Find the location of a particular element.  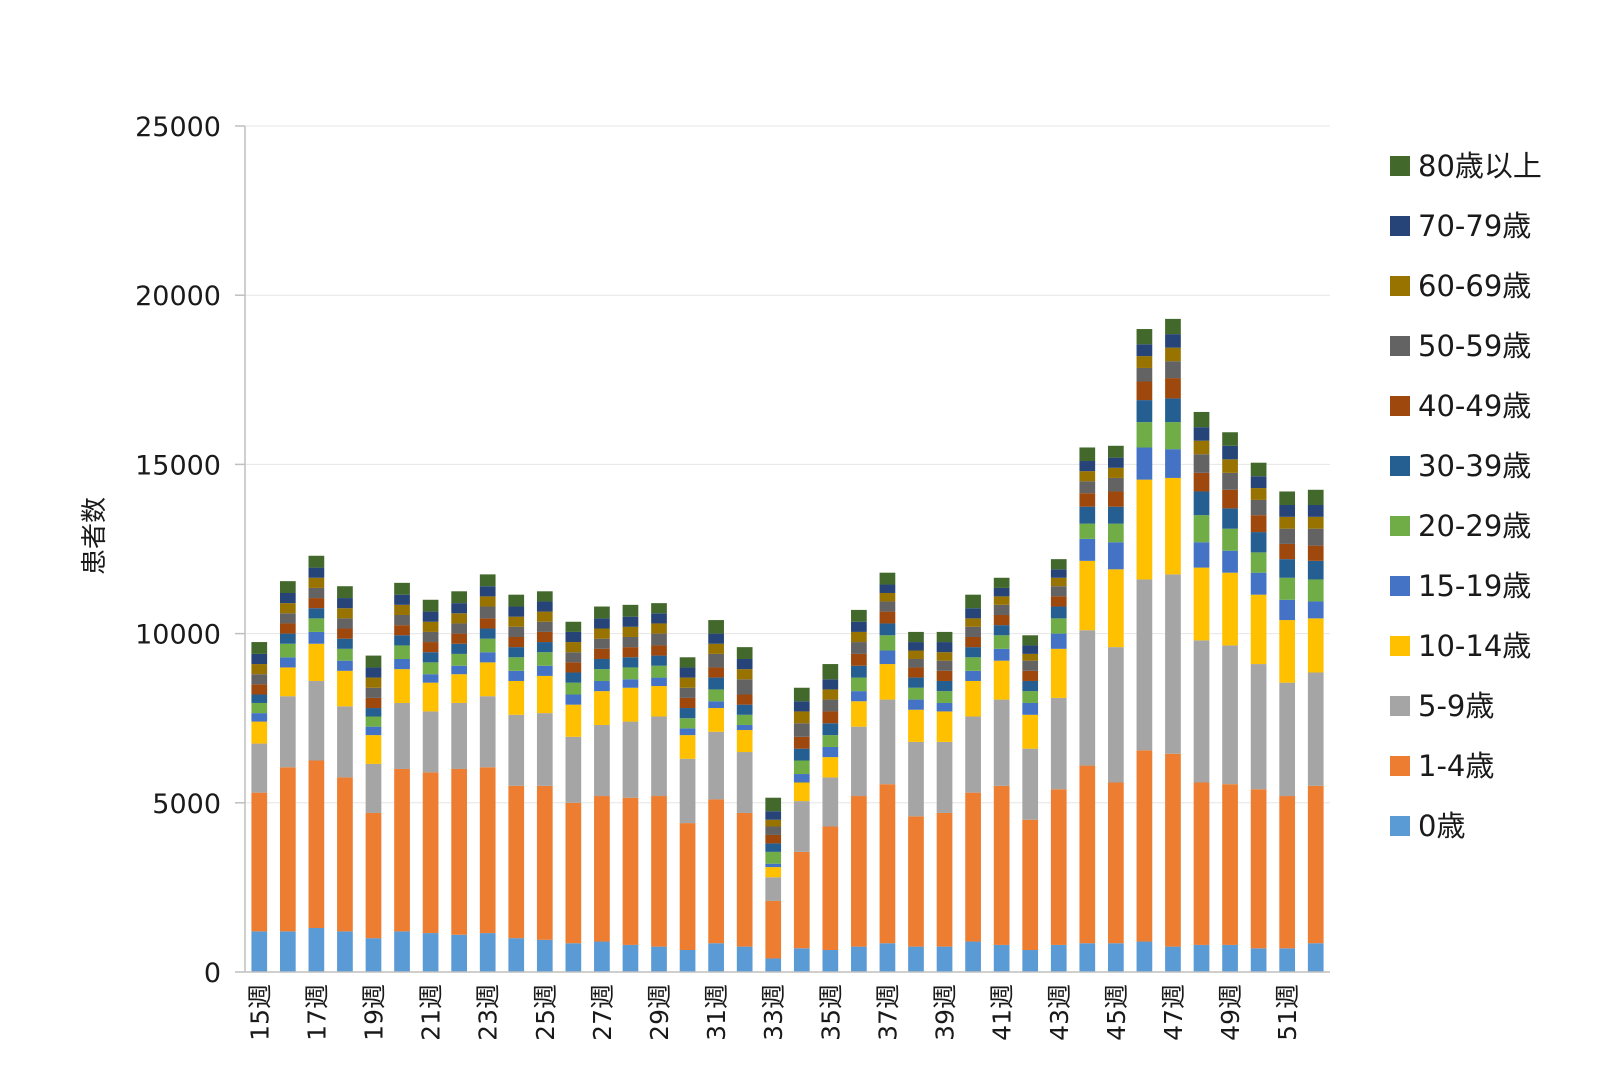

x-tick-label: 35週 is located at coordinates (830, 1012).